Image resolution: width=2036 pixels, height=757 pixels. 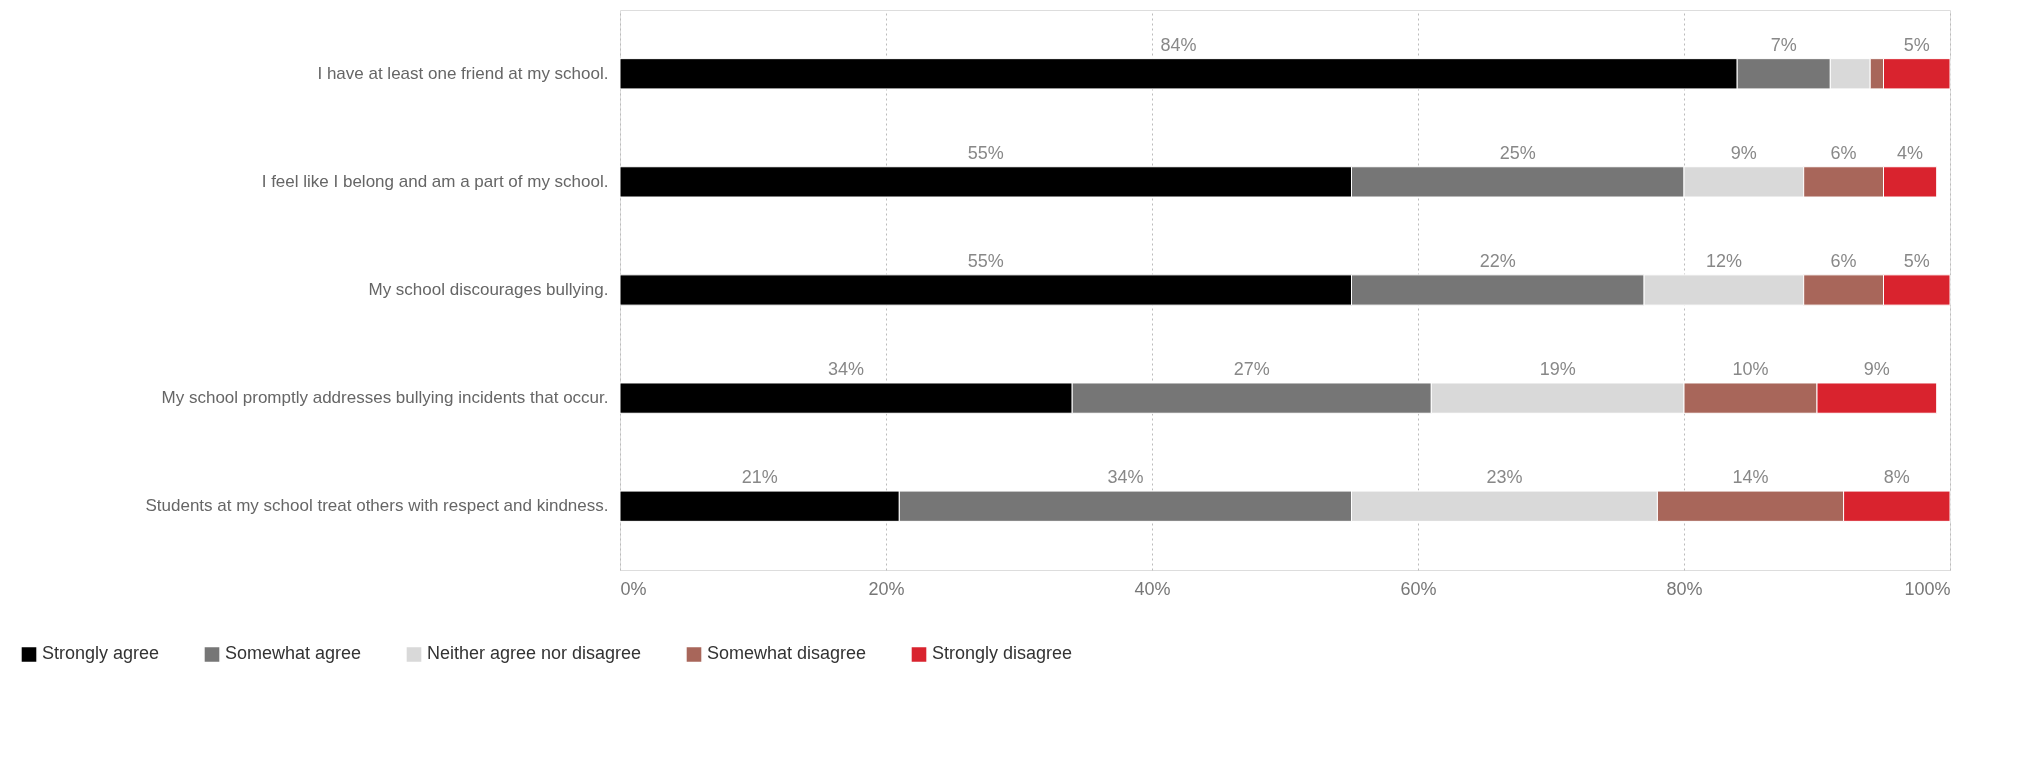 I want to click on y-tick-label: I have at least one friend at my school., so click(x=463, y=73).